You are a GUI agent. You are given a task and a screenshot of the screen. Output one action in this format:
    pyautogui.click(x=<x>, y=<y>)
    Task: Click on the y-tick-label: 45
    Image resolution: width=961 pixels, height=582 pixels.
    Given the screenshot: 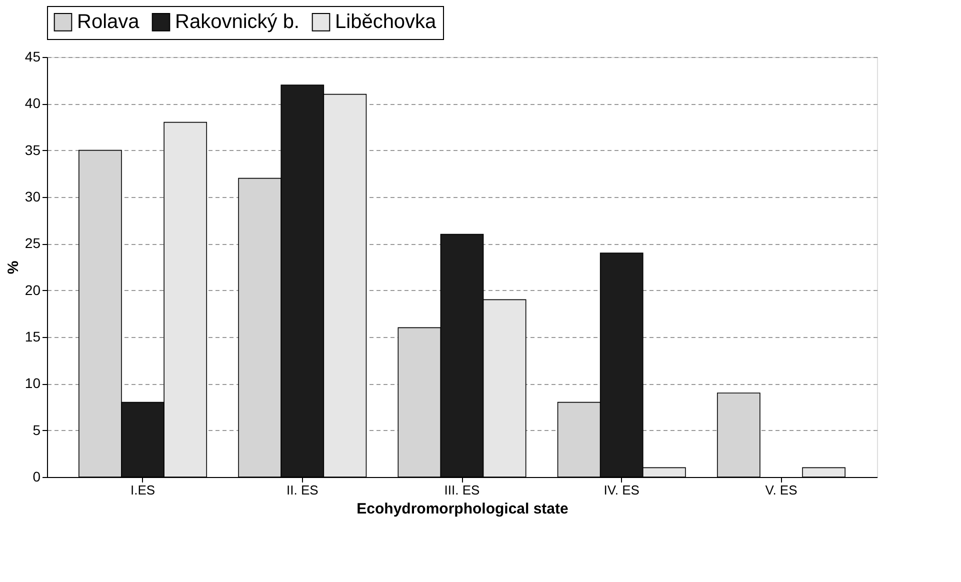 What is the action you would take?
    pyautogui.click(x=32, y=56)
    